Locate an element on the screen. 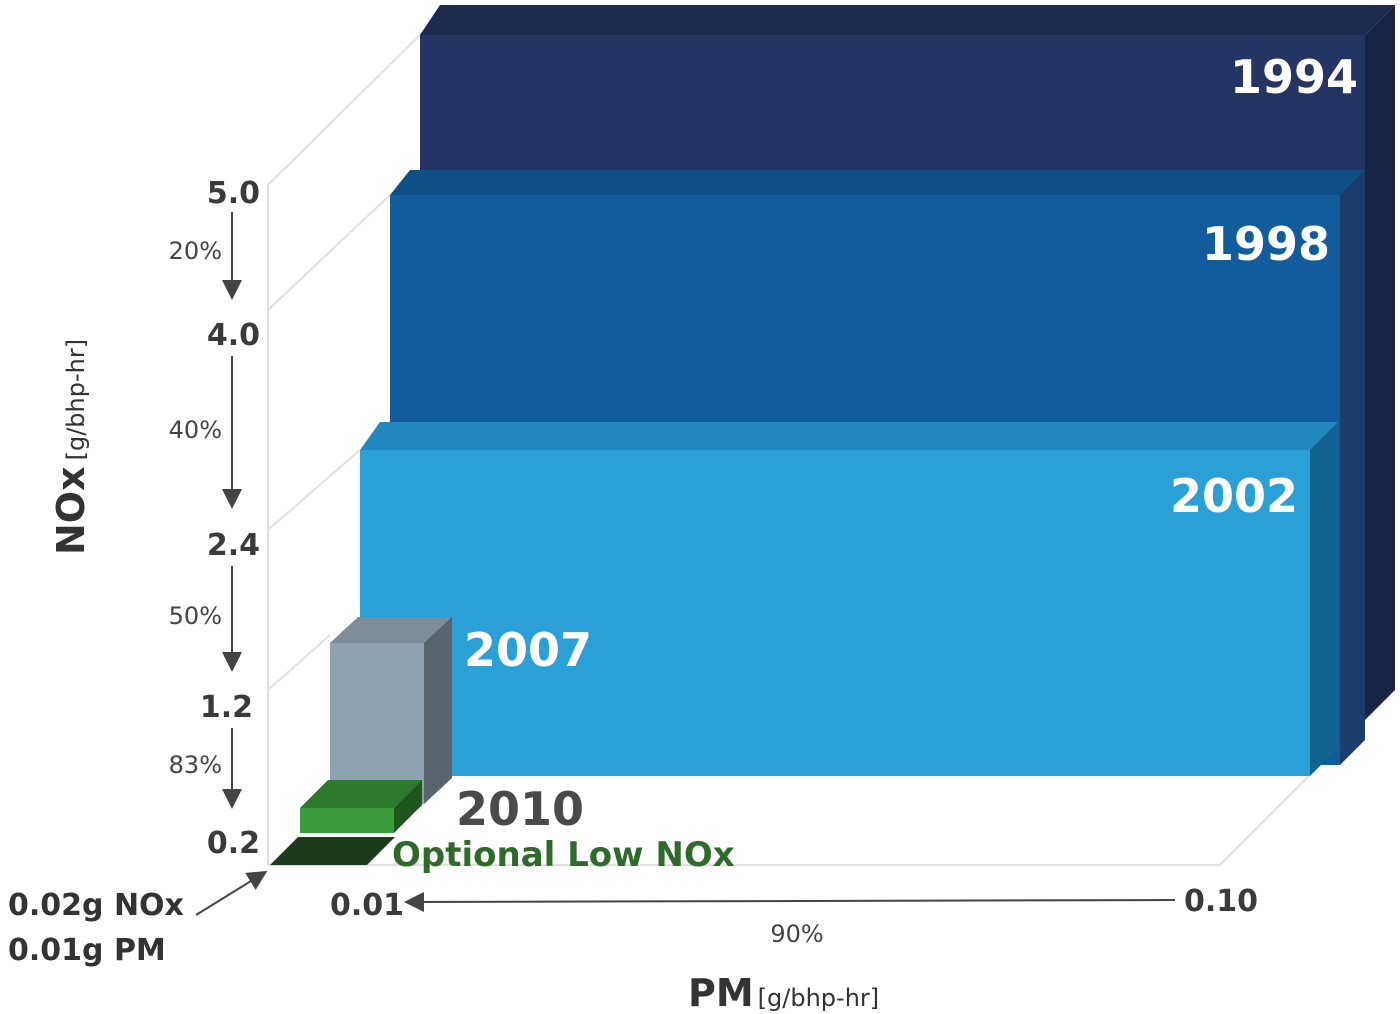 This screenshot has width=1400, height=1014. y-axis-unit: [g/bhp-hr] is located at coordinates (76, 399).